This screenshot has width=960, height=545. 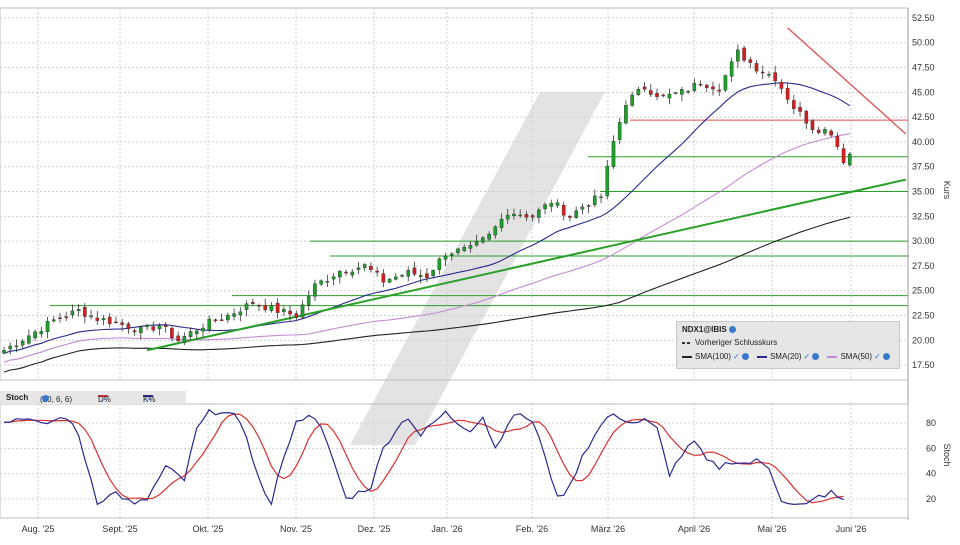 I want to click on sma100-swatch-icon, so click(x=687, y=356).